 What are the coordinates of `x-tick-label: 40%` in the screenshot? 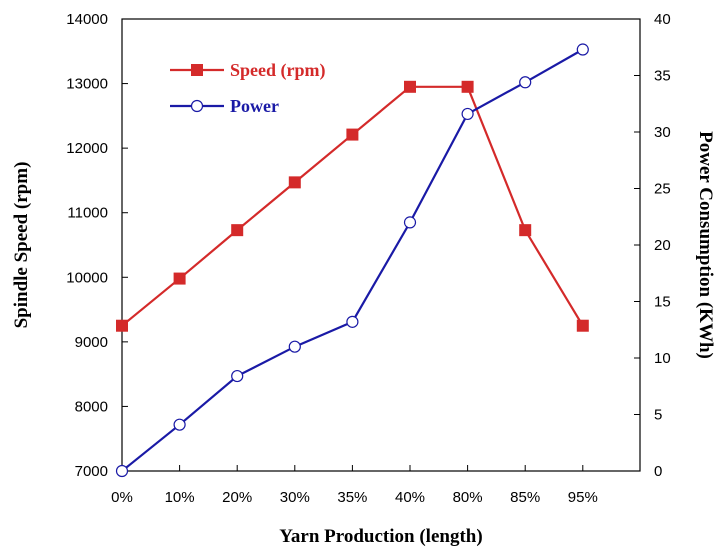 It's located at (410, 497).